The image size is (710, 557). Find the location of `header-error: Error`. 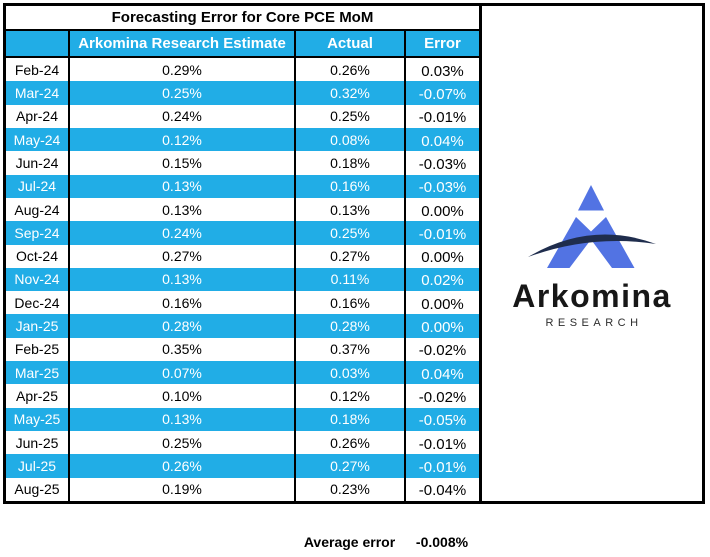

header-error: Error is located at coordinates (442, 43).